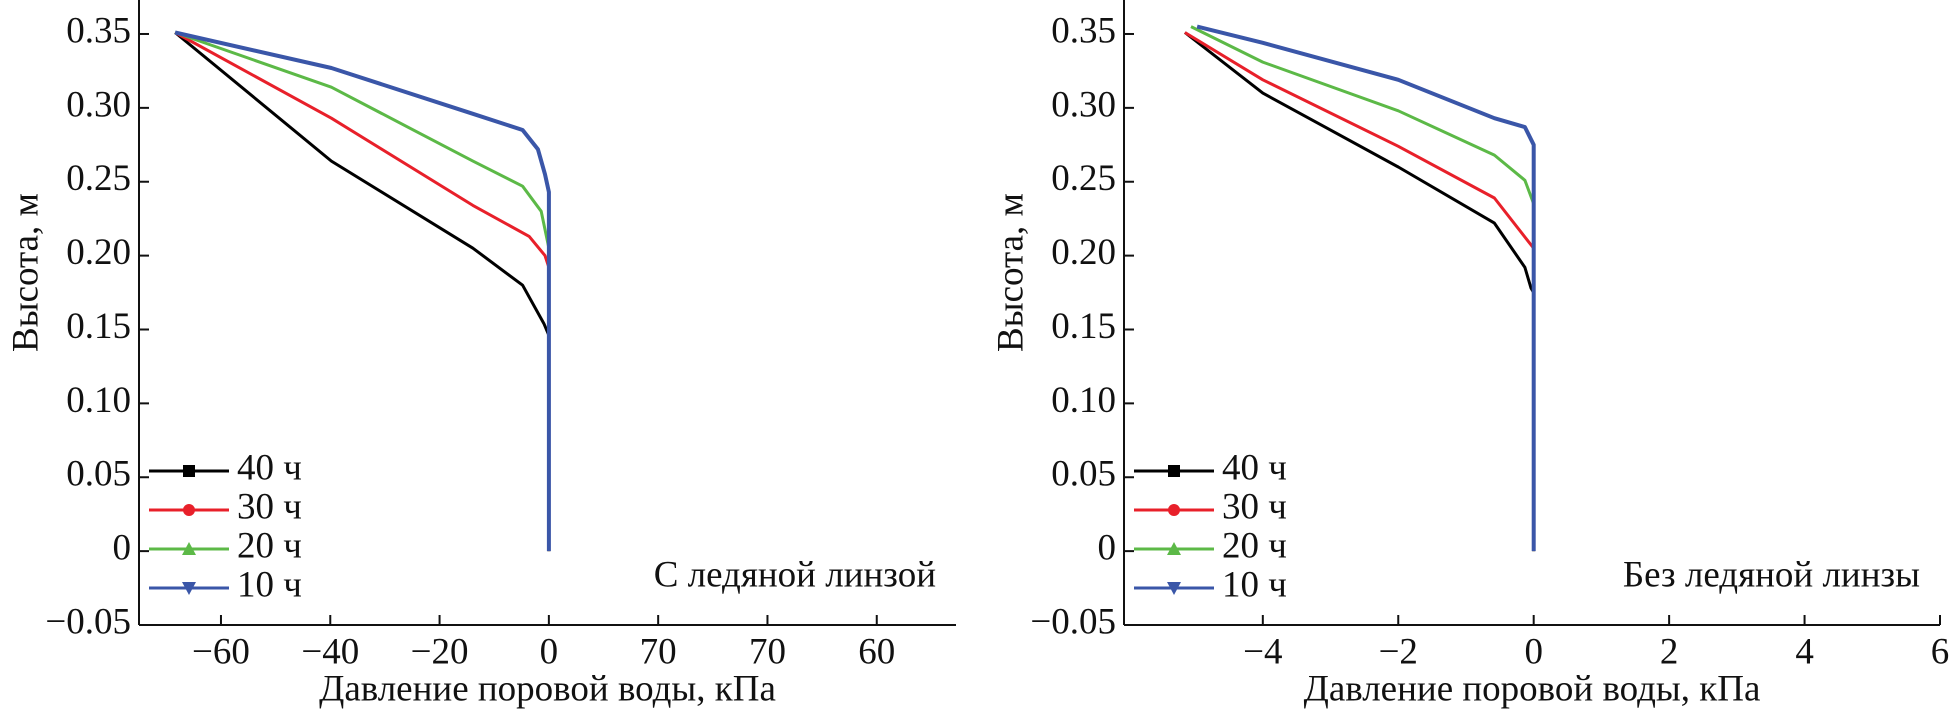 This screenshot has height=718, width=1952. Describe the element at coordinates (1669, 651) in the screenshot. I see `x-tick-label: 2` at that location.